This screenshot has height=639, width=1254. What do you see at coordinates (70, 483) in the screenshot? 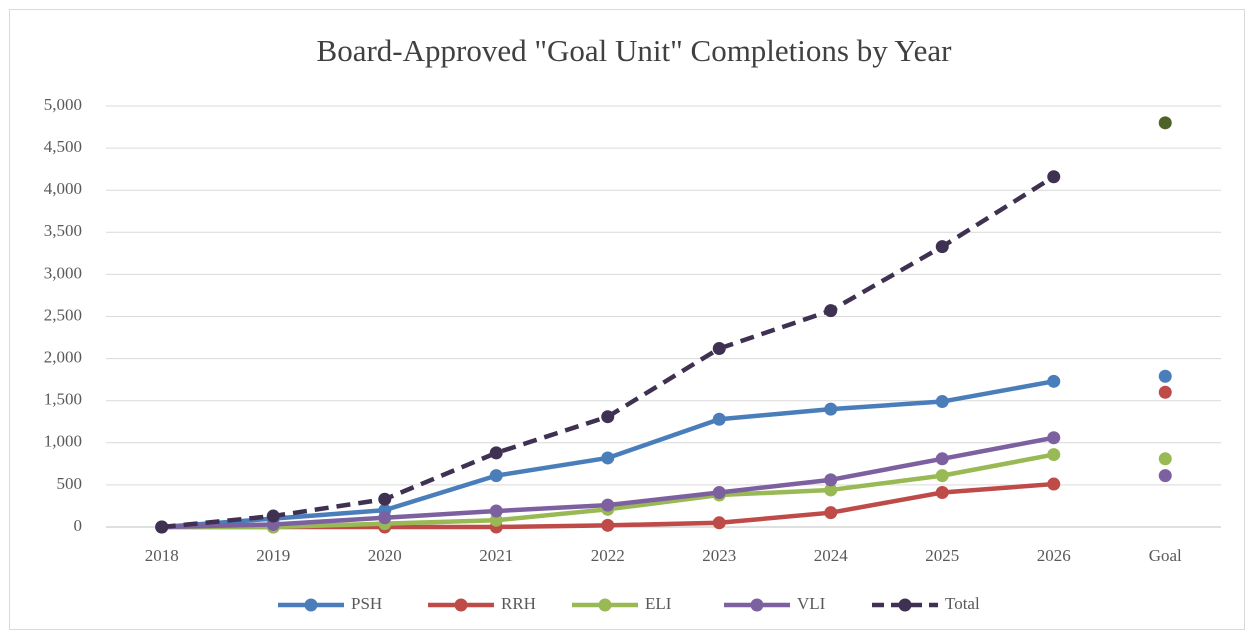
I see `y-tick-label: 500` at bounding box center [70, 483].